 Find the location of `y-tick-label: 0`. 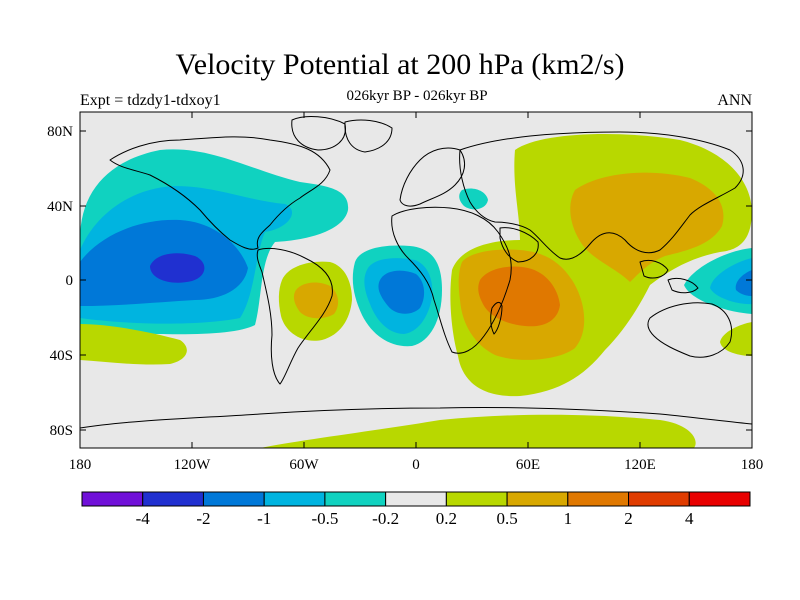

y-tick-label: 0 is located at coordinates (70, 281).